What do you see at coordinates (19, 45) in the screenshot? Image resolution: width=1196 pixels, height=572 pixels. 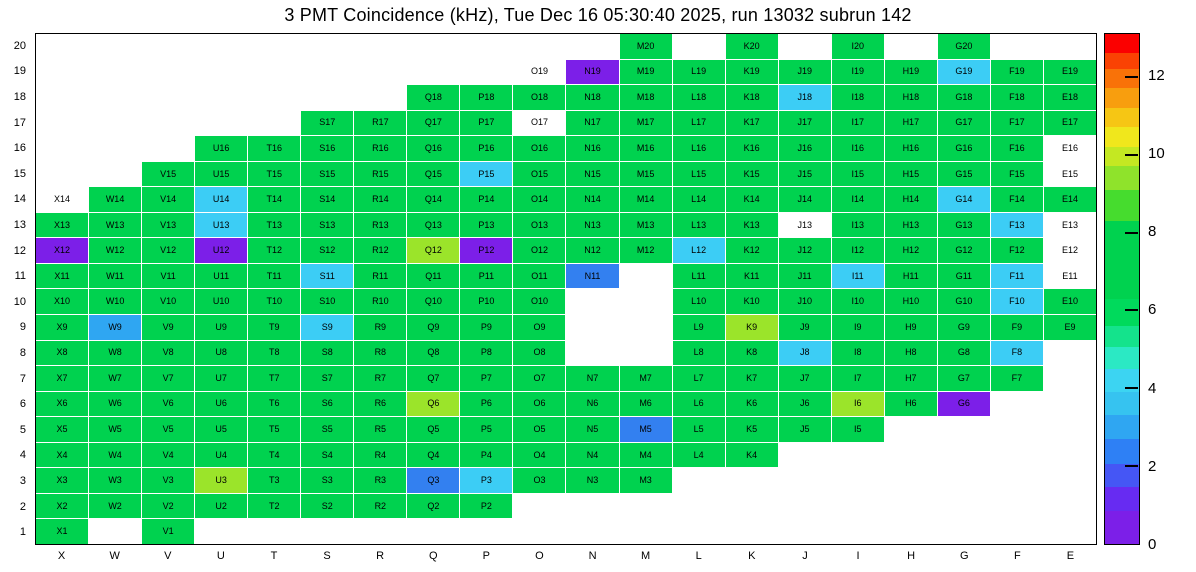 I see `y-axis-label: 20` at bounding box center [19, 45].